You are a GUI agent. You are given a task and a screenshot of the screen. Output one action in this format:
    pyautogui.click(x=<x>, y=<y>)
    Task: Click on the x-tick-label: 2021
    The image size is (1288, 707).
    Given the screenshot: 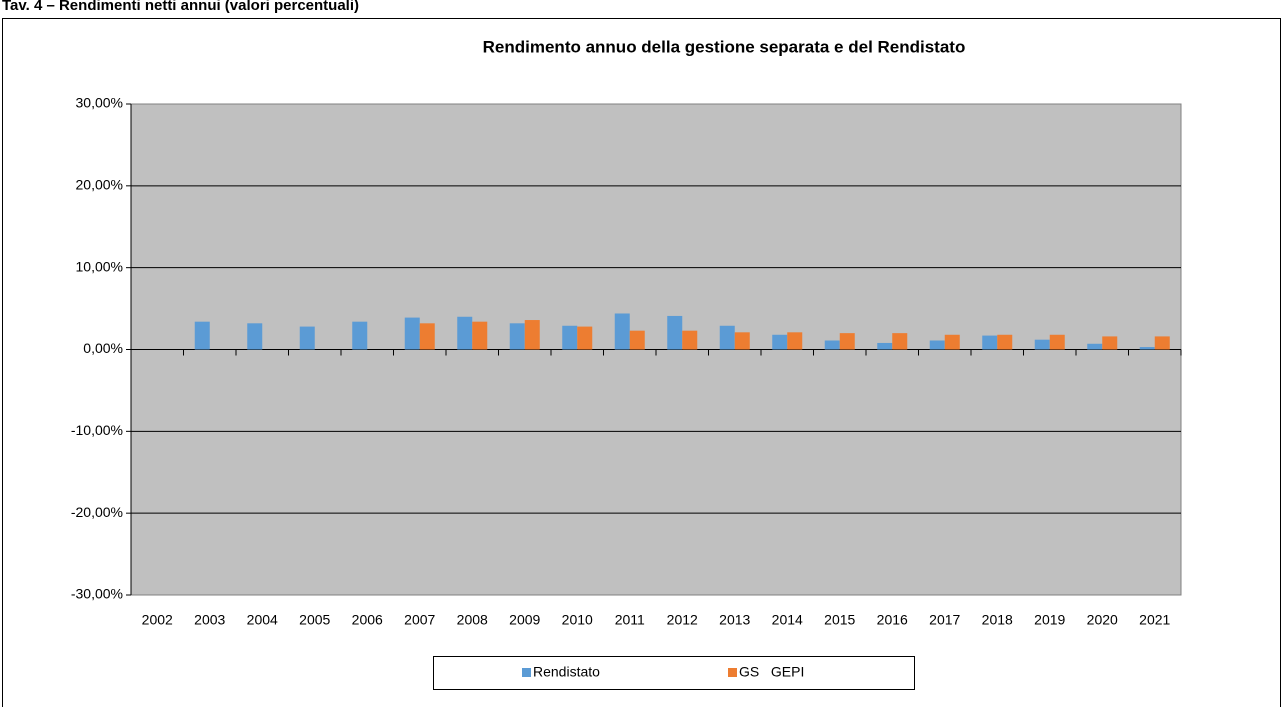 What is the action you would take?
    pyautogui.click(x=1154, y=620)
    